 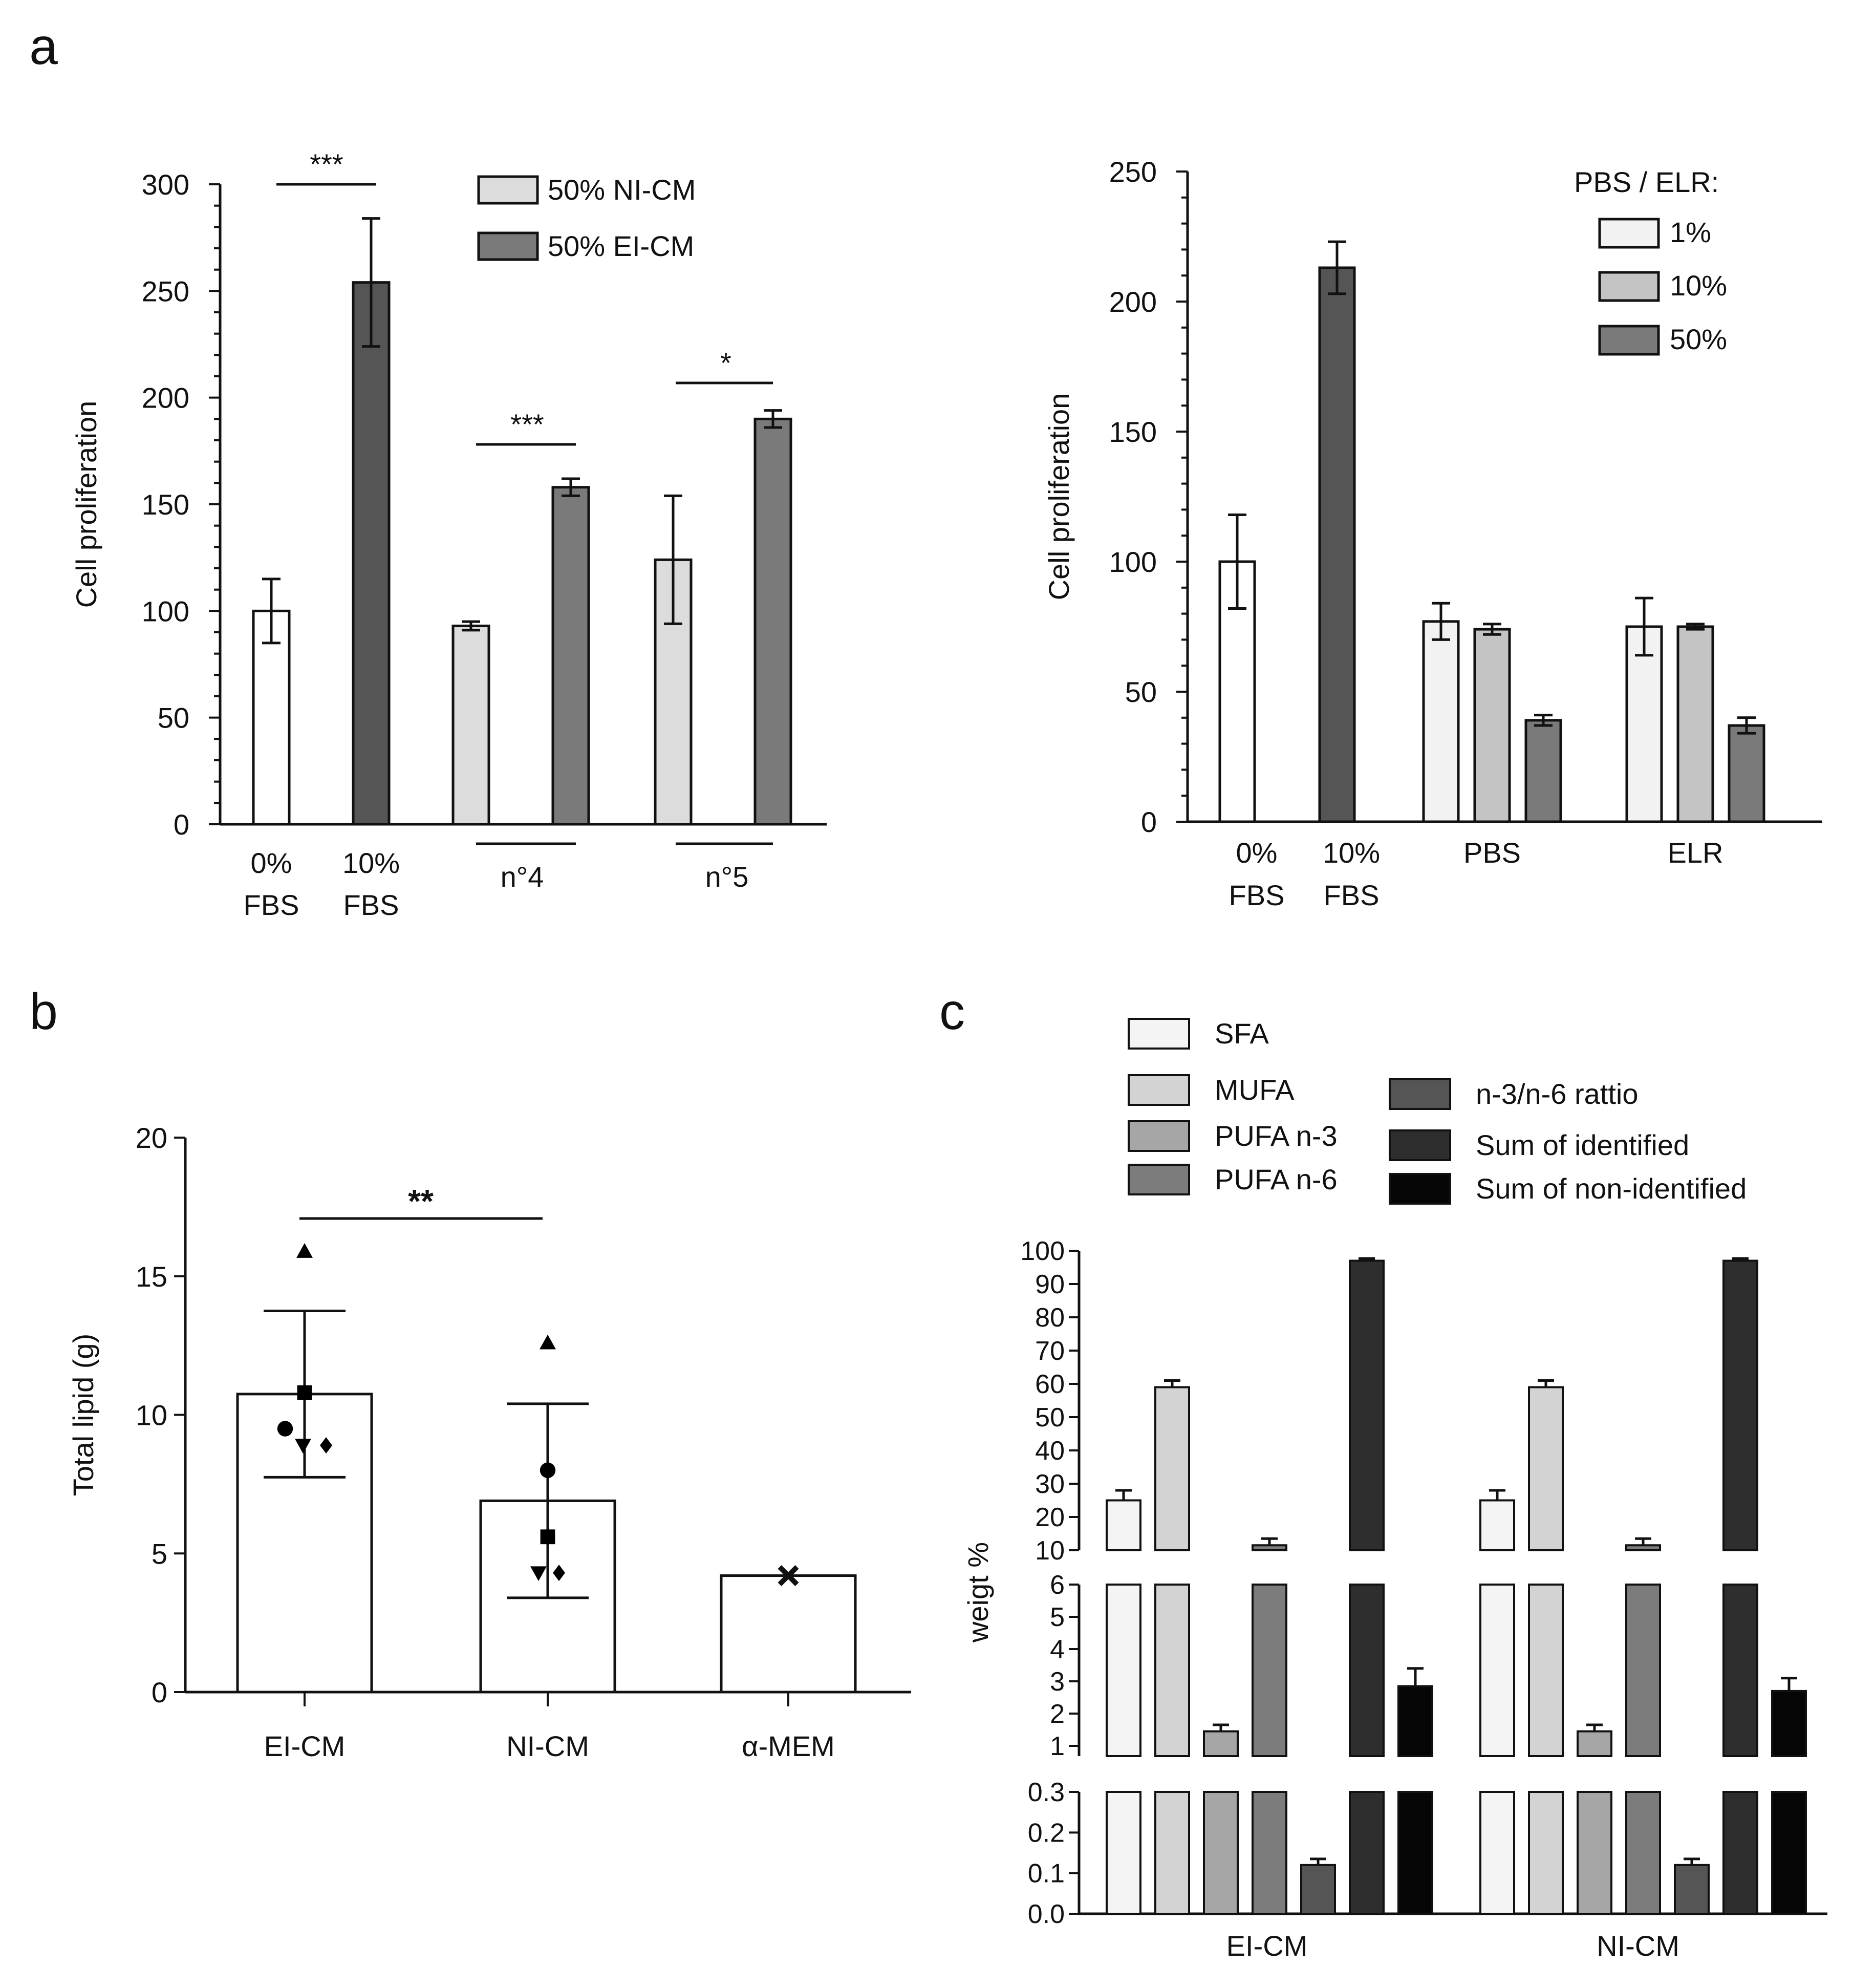 I want to click on c-y-tick-label: 0.0, so click(x=1046, y=1914).